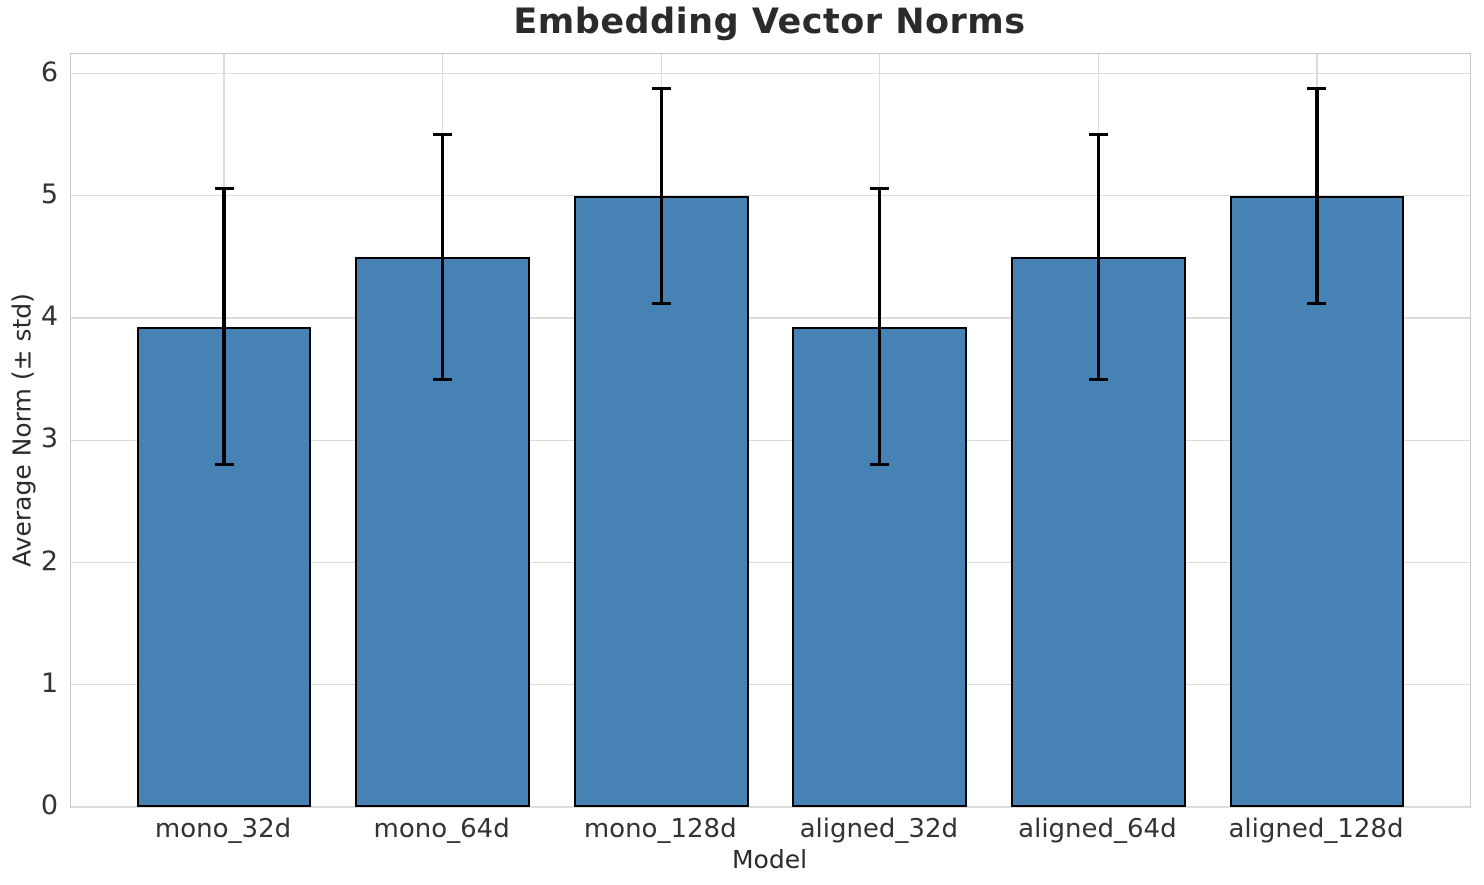 This screenshot has width=1484, height=885. Describe the element at coordinates (1316, 829) in the screenshot. I see `x-tick-label-aligned_128d: aligned_128d` at that location.